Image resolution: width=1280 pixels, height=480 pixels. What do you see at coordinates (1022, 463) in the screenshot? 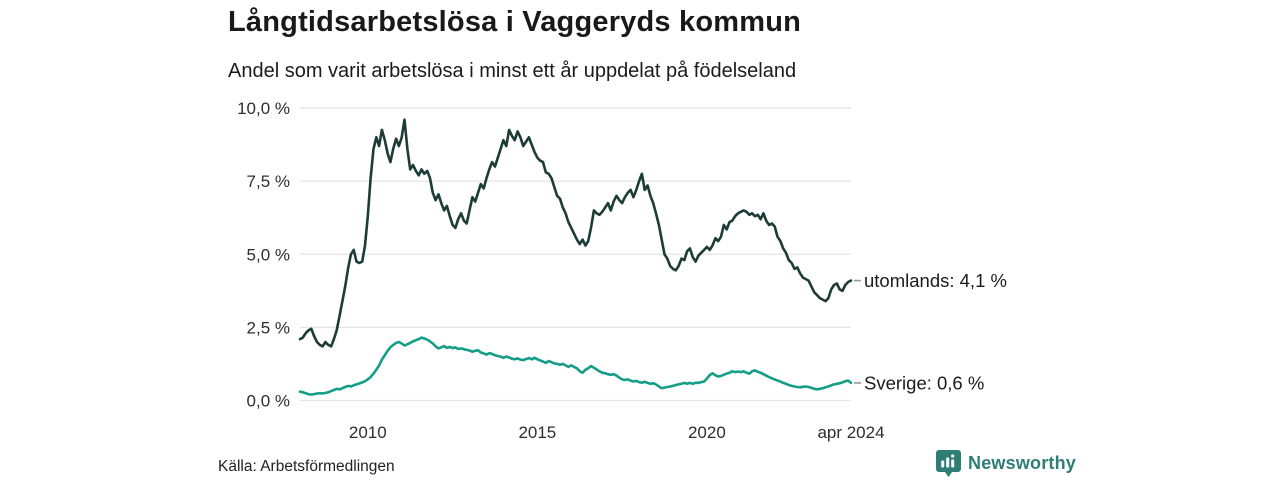
I see `brand-name: Newsworthy` at bounding box center [1022, 463].